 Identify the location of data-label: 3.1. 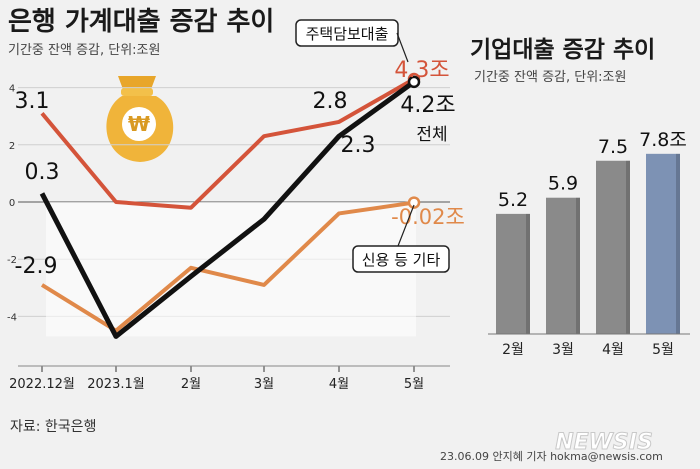
(32, 101).